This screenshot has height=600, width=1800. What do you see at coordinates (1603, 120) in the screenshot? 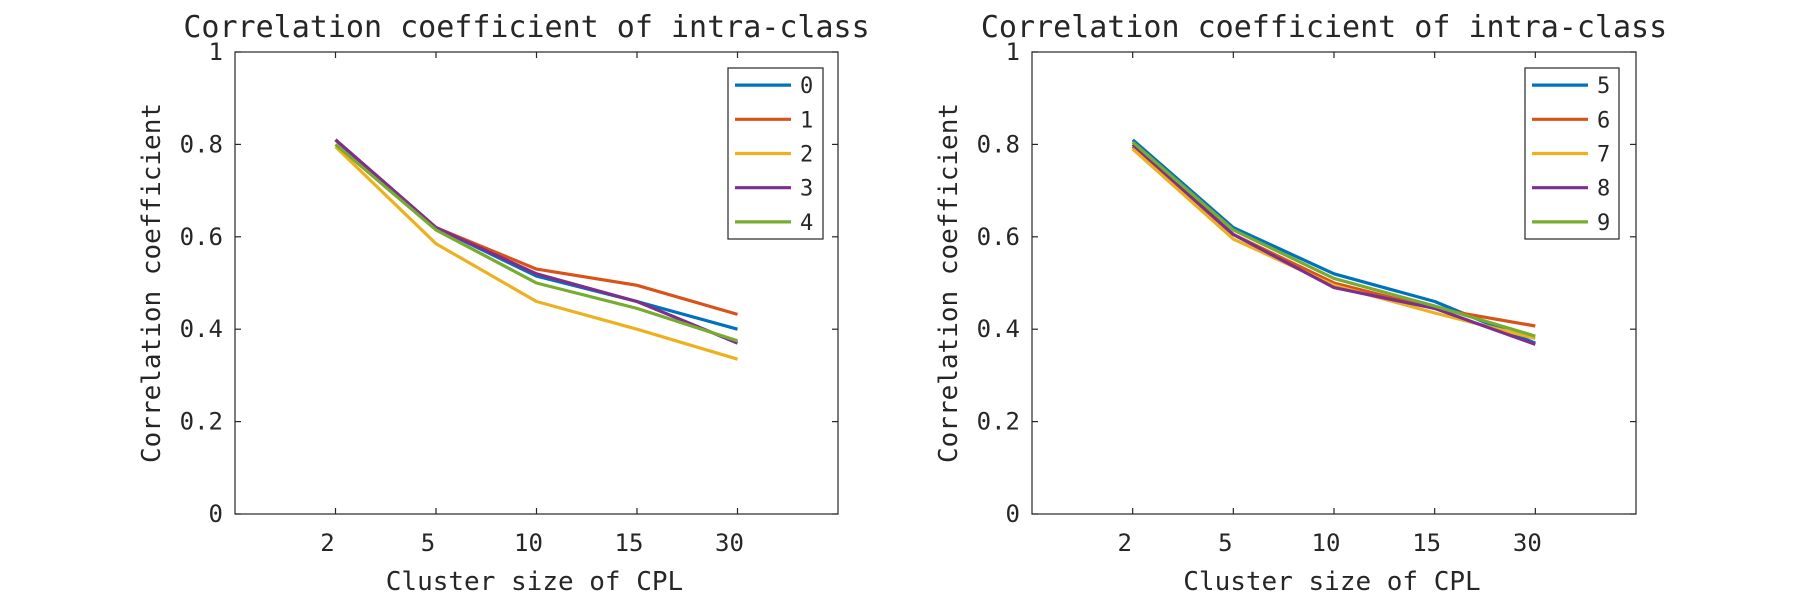
I see `legend-label: 6` at bounding box center [1603, 120].